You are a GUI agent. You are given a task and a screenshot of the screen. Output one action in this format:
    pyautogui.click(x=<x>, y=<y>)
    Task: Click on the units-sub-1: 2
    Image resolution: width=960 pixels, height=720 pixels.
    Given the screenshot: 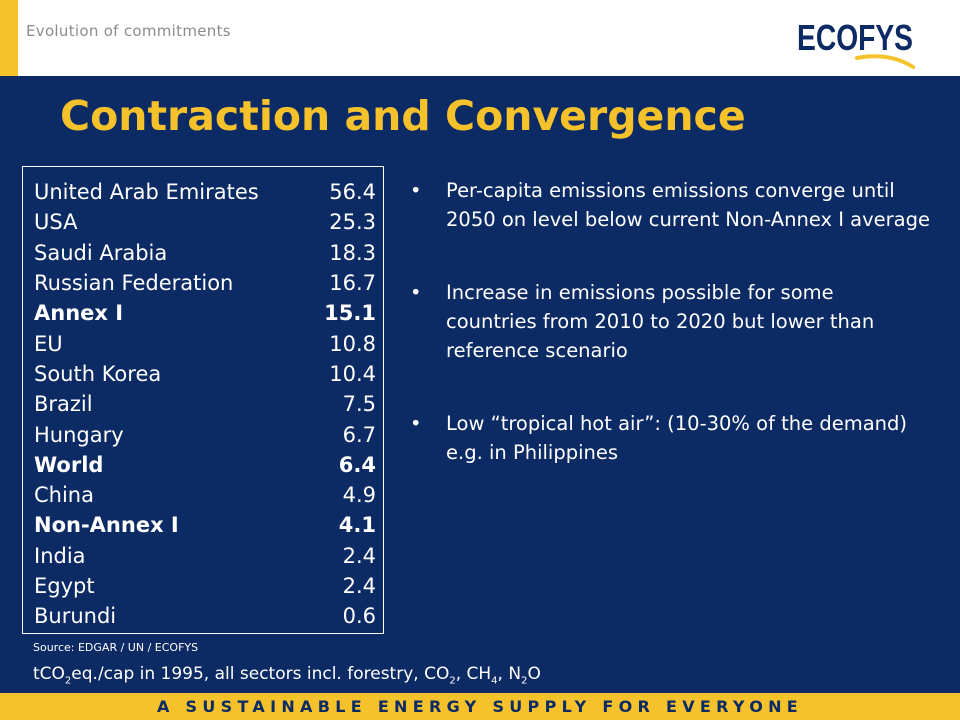 What is the action you would take?
    pyautogui.click(x=68, y=681)
    